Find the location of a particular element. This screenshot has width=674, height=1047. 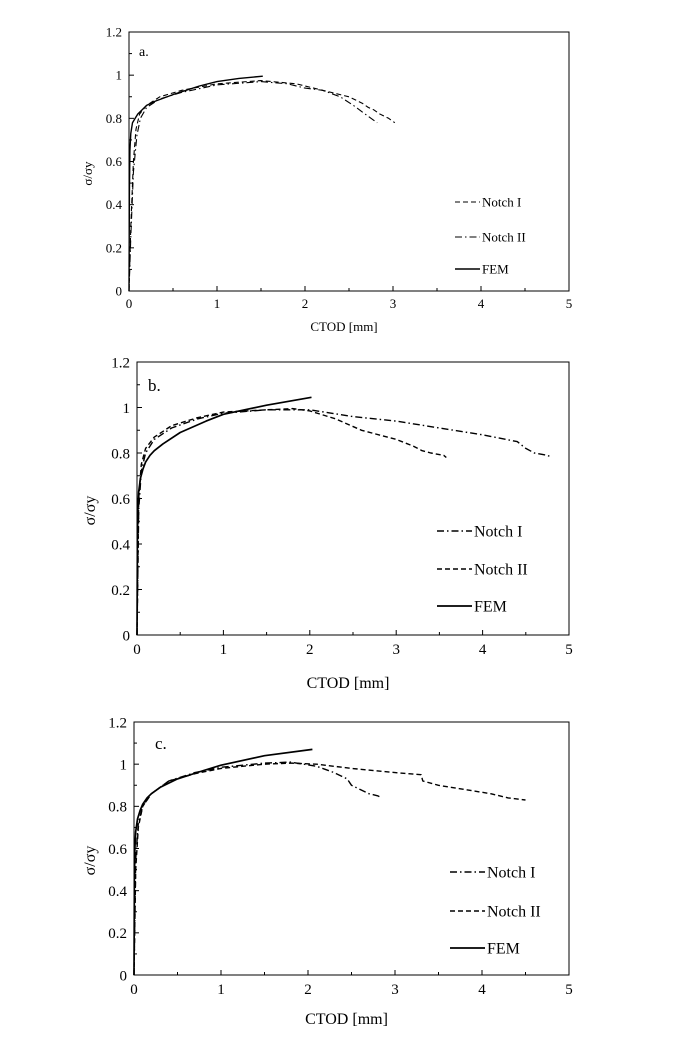

panel-label: b. is located at coordinates (154, 385).